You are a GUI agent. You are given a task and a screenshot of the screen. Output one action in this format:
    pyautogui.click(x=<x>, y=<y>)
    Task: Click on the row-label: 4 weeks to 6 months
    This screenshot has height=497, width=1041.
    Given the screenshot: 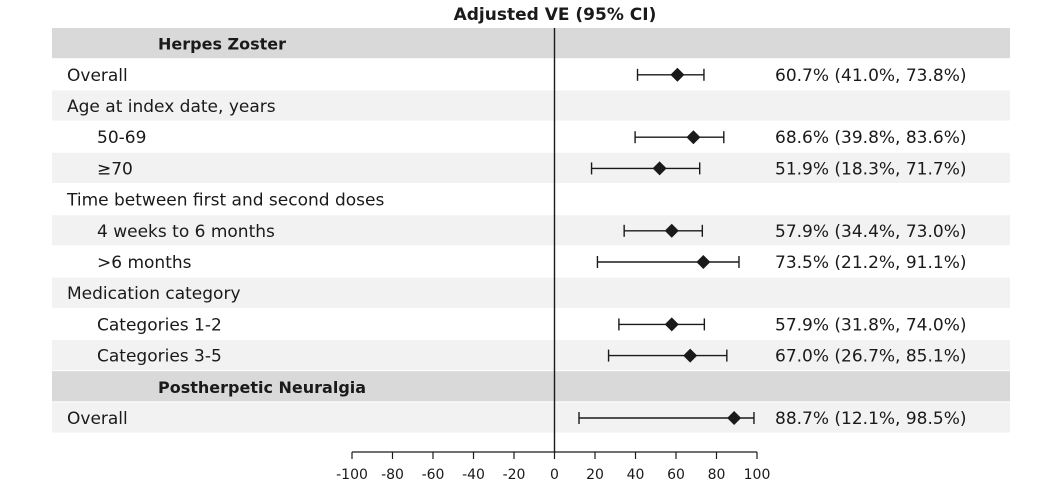 What is the action you would take?
    pyautogui.click(x=186, y=232)
    